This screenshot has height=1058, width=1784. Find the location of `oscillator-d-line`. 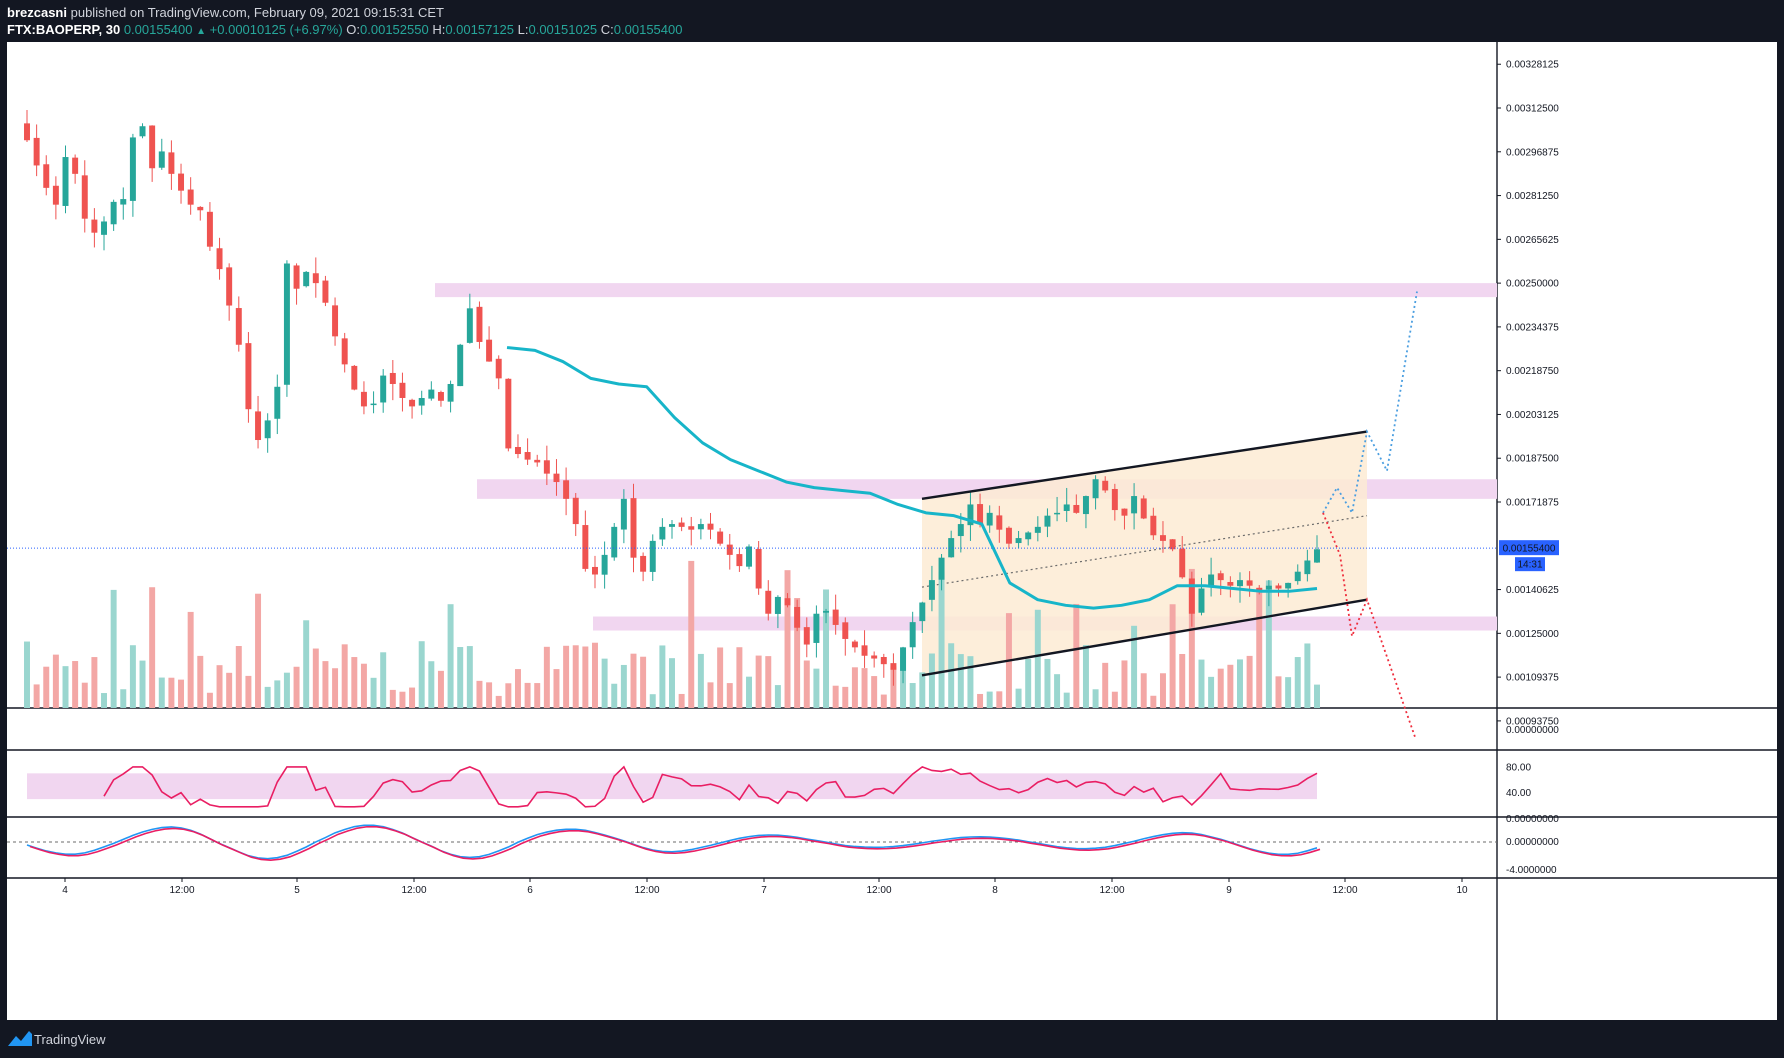

oscillator-d-line is located at coordinates (675, 843).